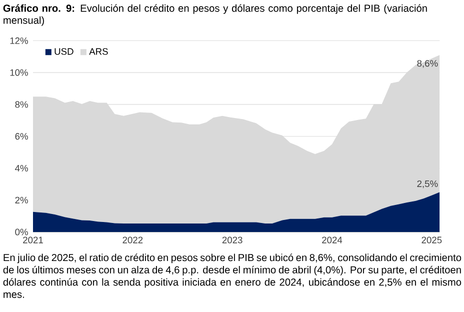 The image size is (464, 312). I want to click on y-tick-label: 2%, so click(21, 200).